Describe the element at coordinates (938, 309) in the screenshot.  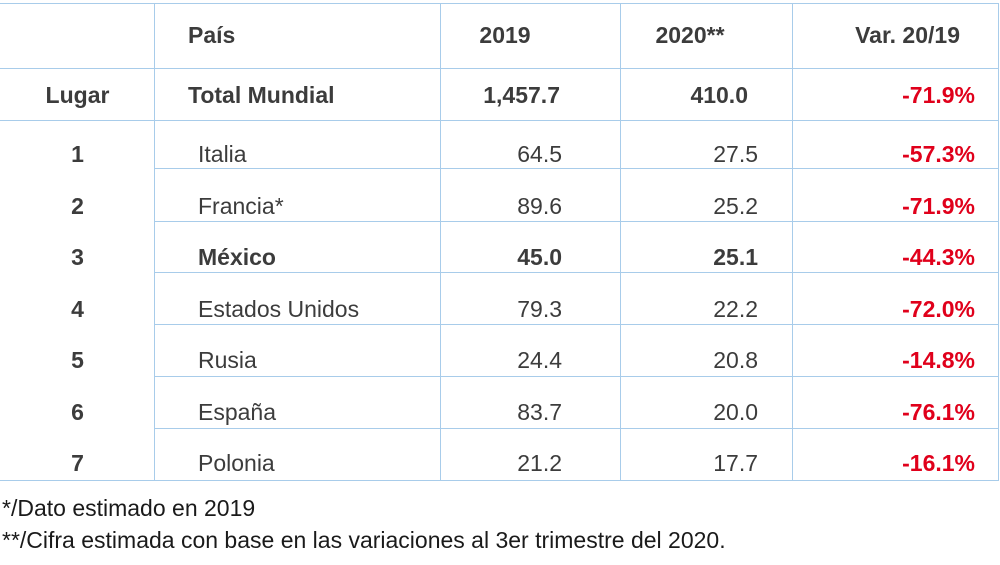
I see `variation-cell: -72.0%` at that location.